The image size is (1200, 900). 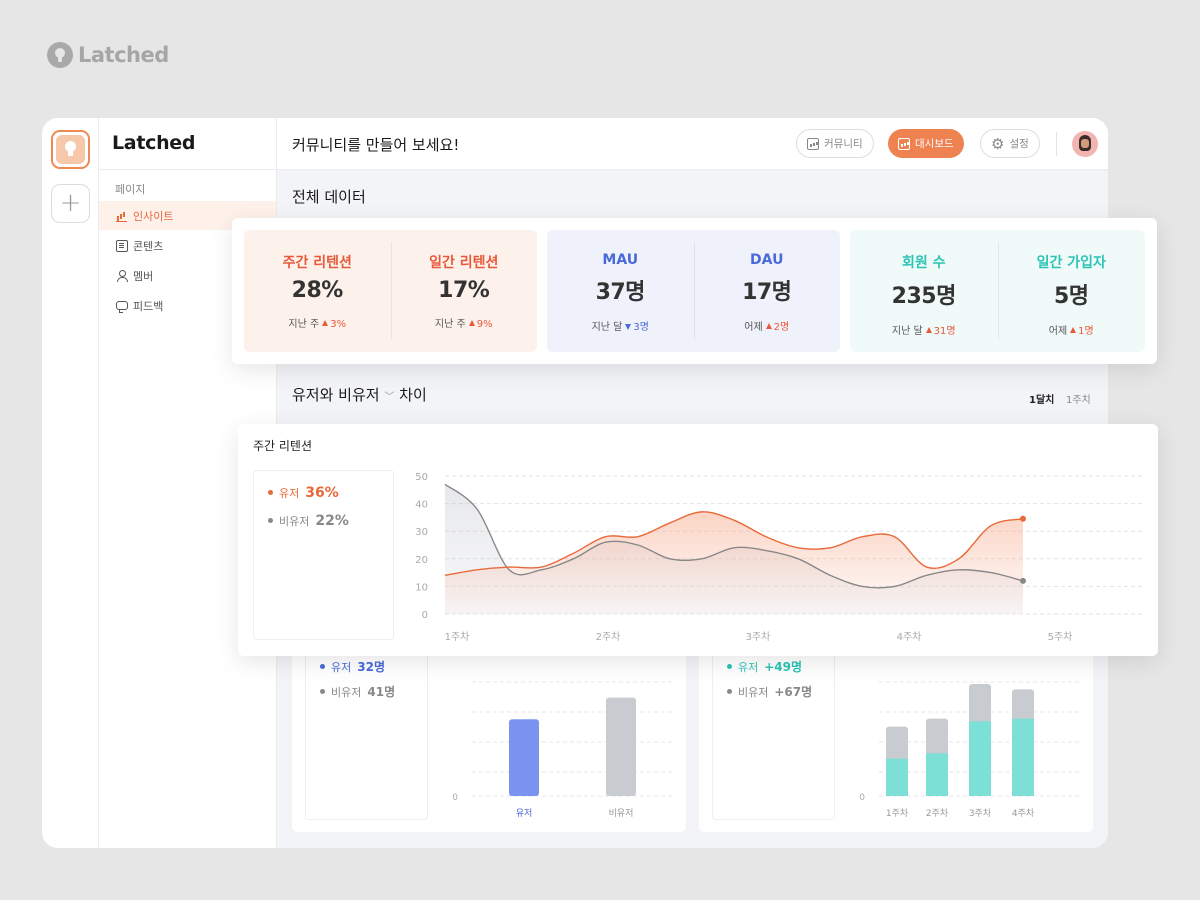 I want to click on user-series-area, so click(x=734, y=562).